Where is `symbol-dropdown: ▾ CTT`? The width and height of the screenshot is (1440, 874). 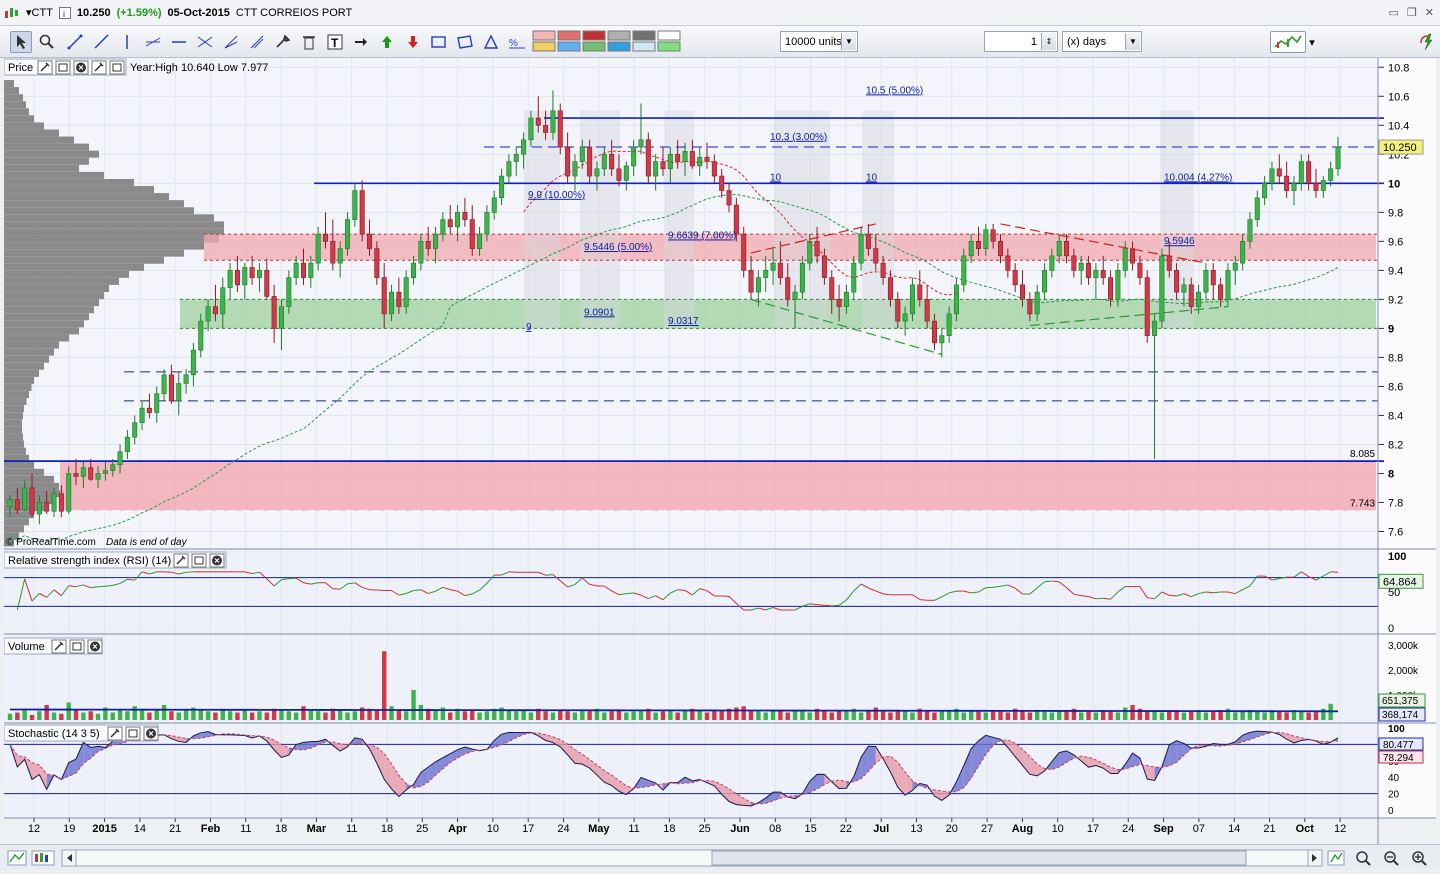 symbol-dropdown: ▾ CTT is located at coordinates (39, 12).